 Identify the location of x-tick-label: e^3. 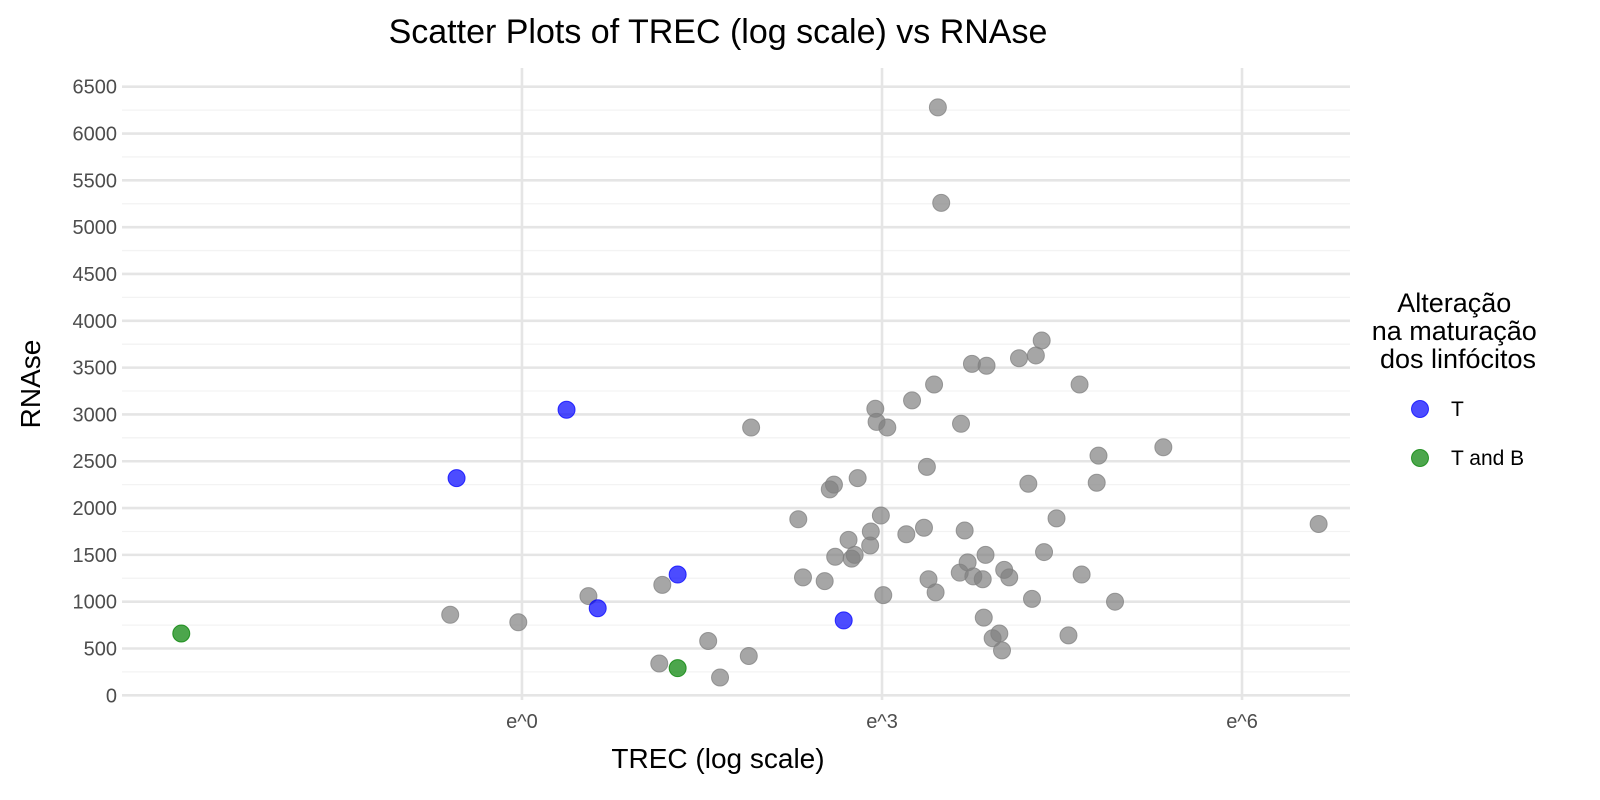
(882, 722).